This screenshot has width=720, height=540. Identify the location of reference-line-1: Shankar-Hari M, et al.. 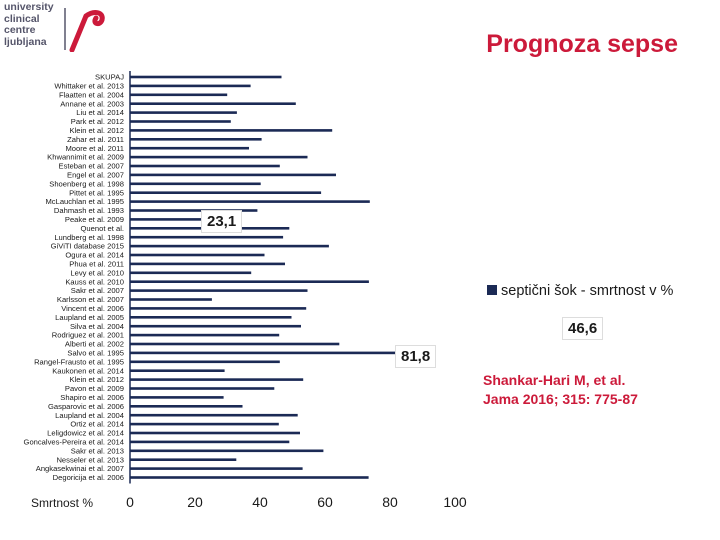
(554, 380).